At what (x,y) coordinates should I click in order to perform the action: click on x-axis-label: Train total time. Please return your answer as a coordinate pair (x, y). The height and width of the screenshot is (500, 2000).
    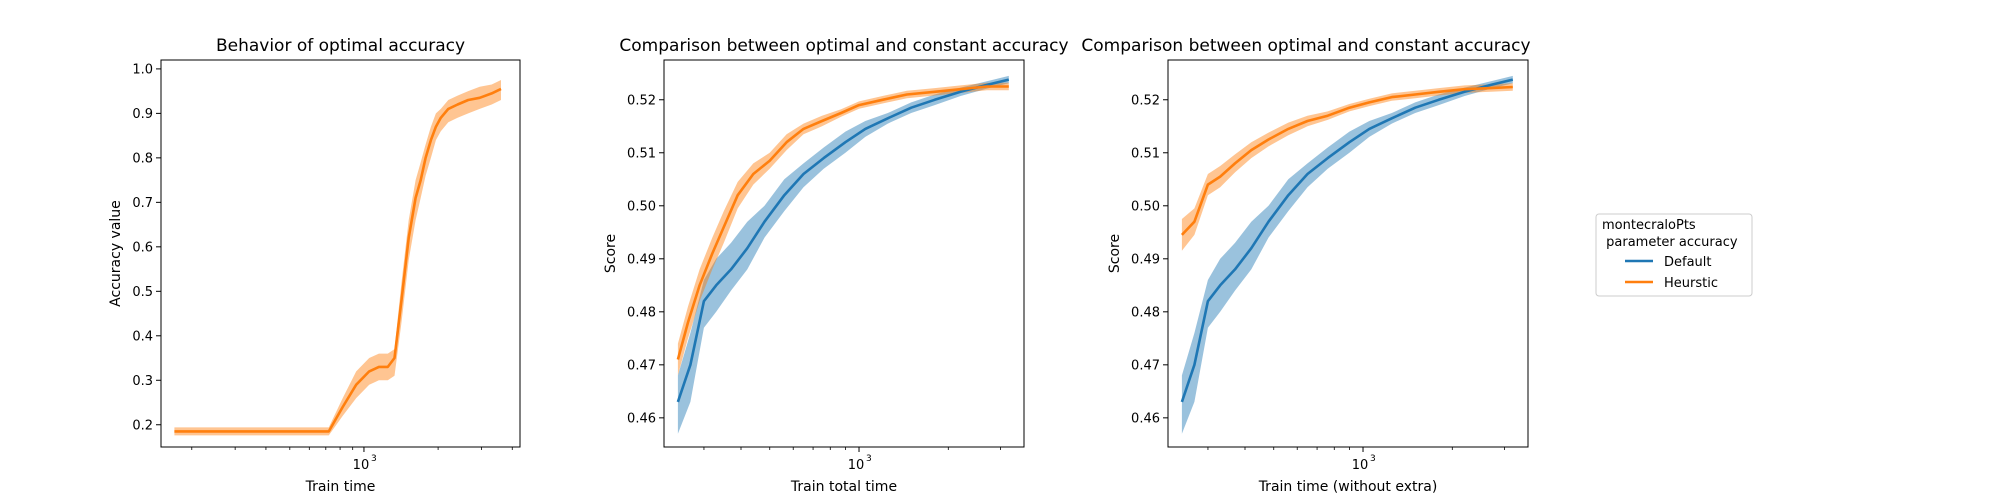
    Looking at the image, I should click on (843, 487).